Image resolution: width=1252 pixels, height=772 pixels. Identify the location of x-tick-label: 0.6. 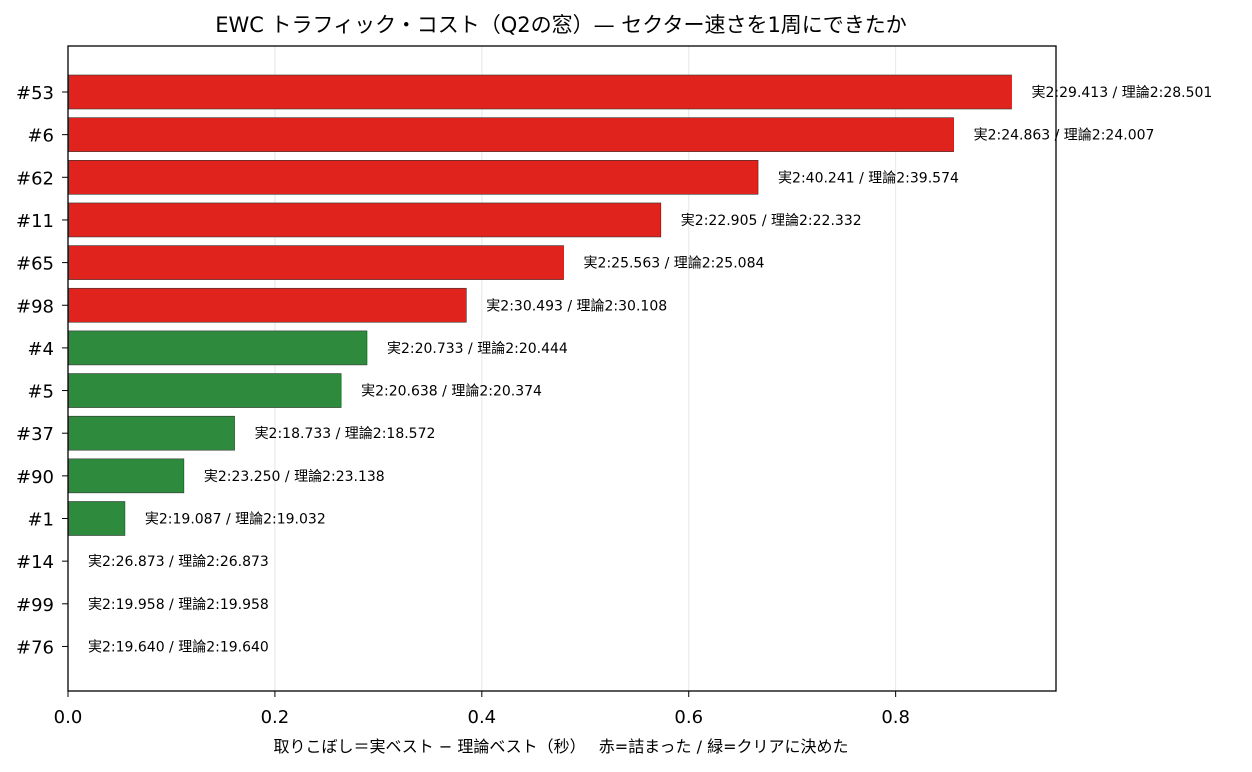
(688, 717).